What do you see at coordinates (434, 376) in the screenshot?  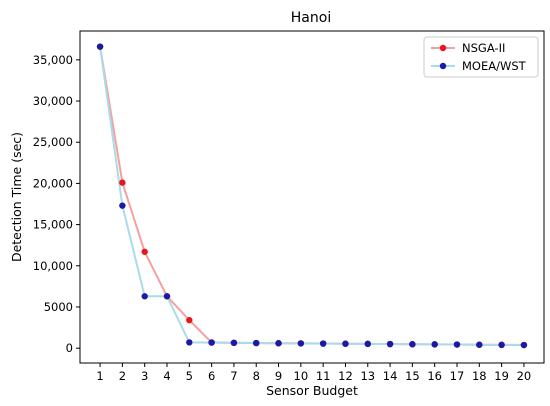 I see `x-tick-label-16: 16` at bounding box center [434, 376].